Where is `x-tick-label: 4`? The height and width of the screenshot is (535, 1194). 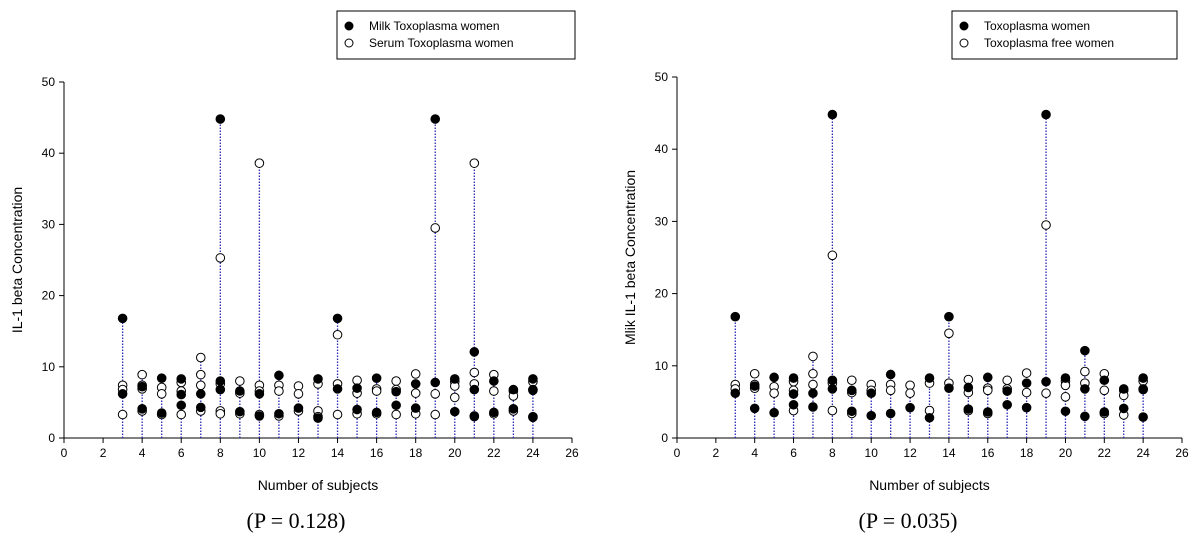 x-tick-label: 4 is located at coordinates (754, 453).